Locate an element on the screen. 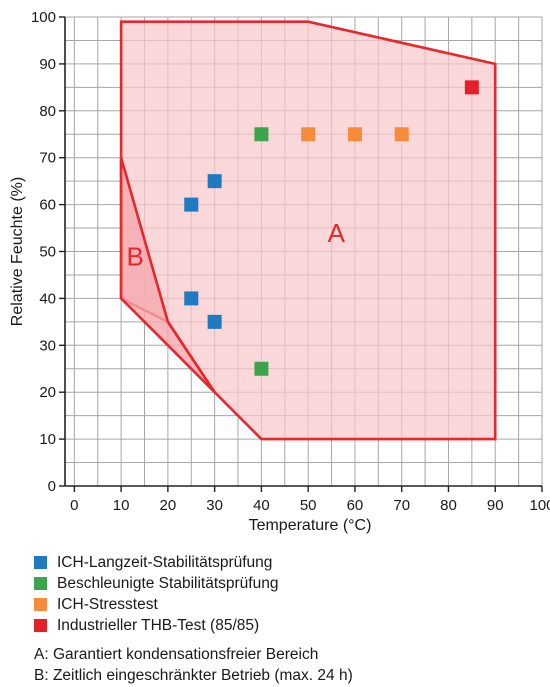  legend-label: Industrieller THB-Test (85/85) is located at coordinates (158, 625).